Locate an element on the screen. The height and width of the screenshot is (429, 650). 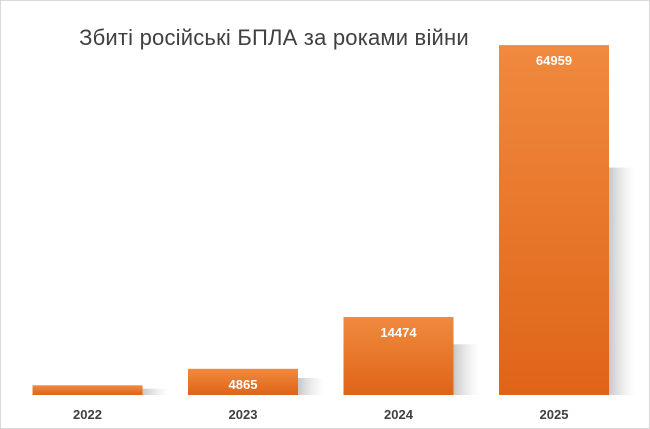
bar-2025 is located at coordinates (554, 220).